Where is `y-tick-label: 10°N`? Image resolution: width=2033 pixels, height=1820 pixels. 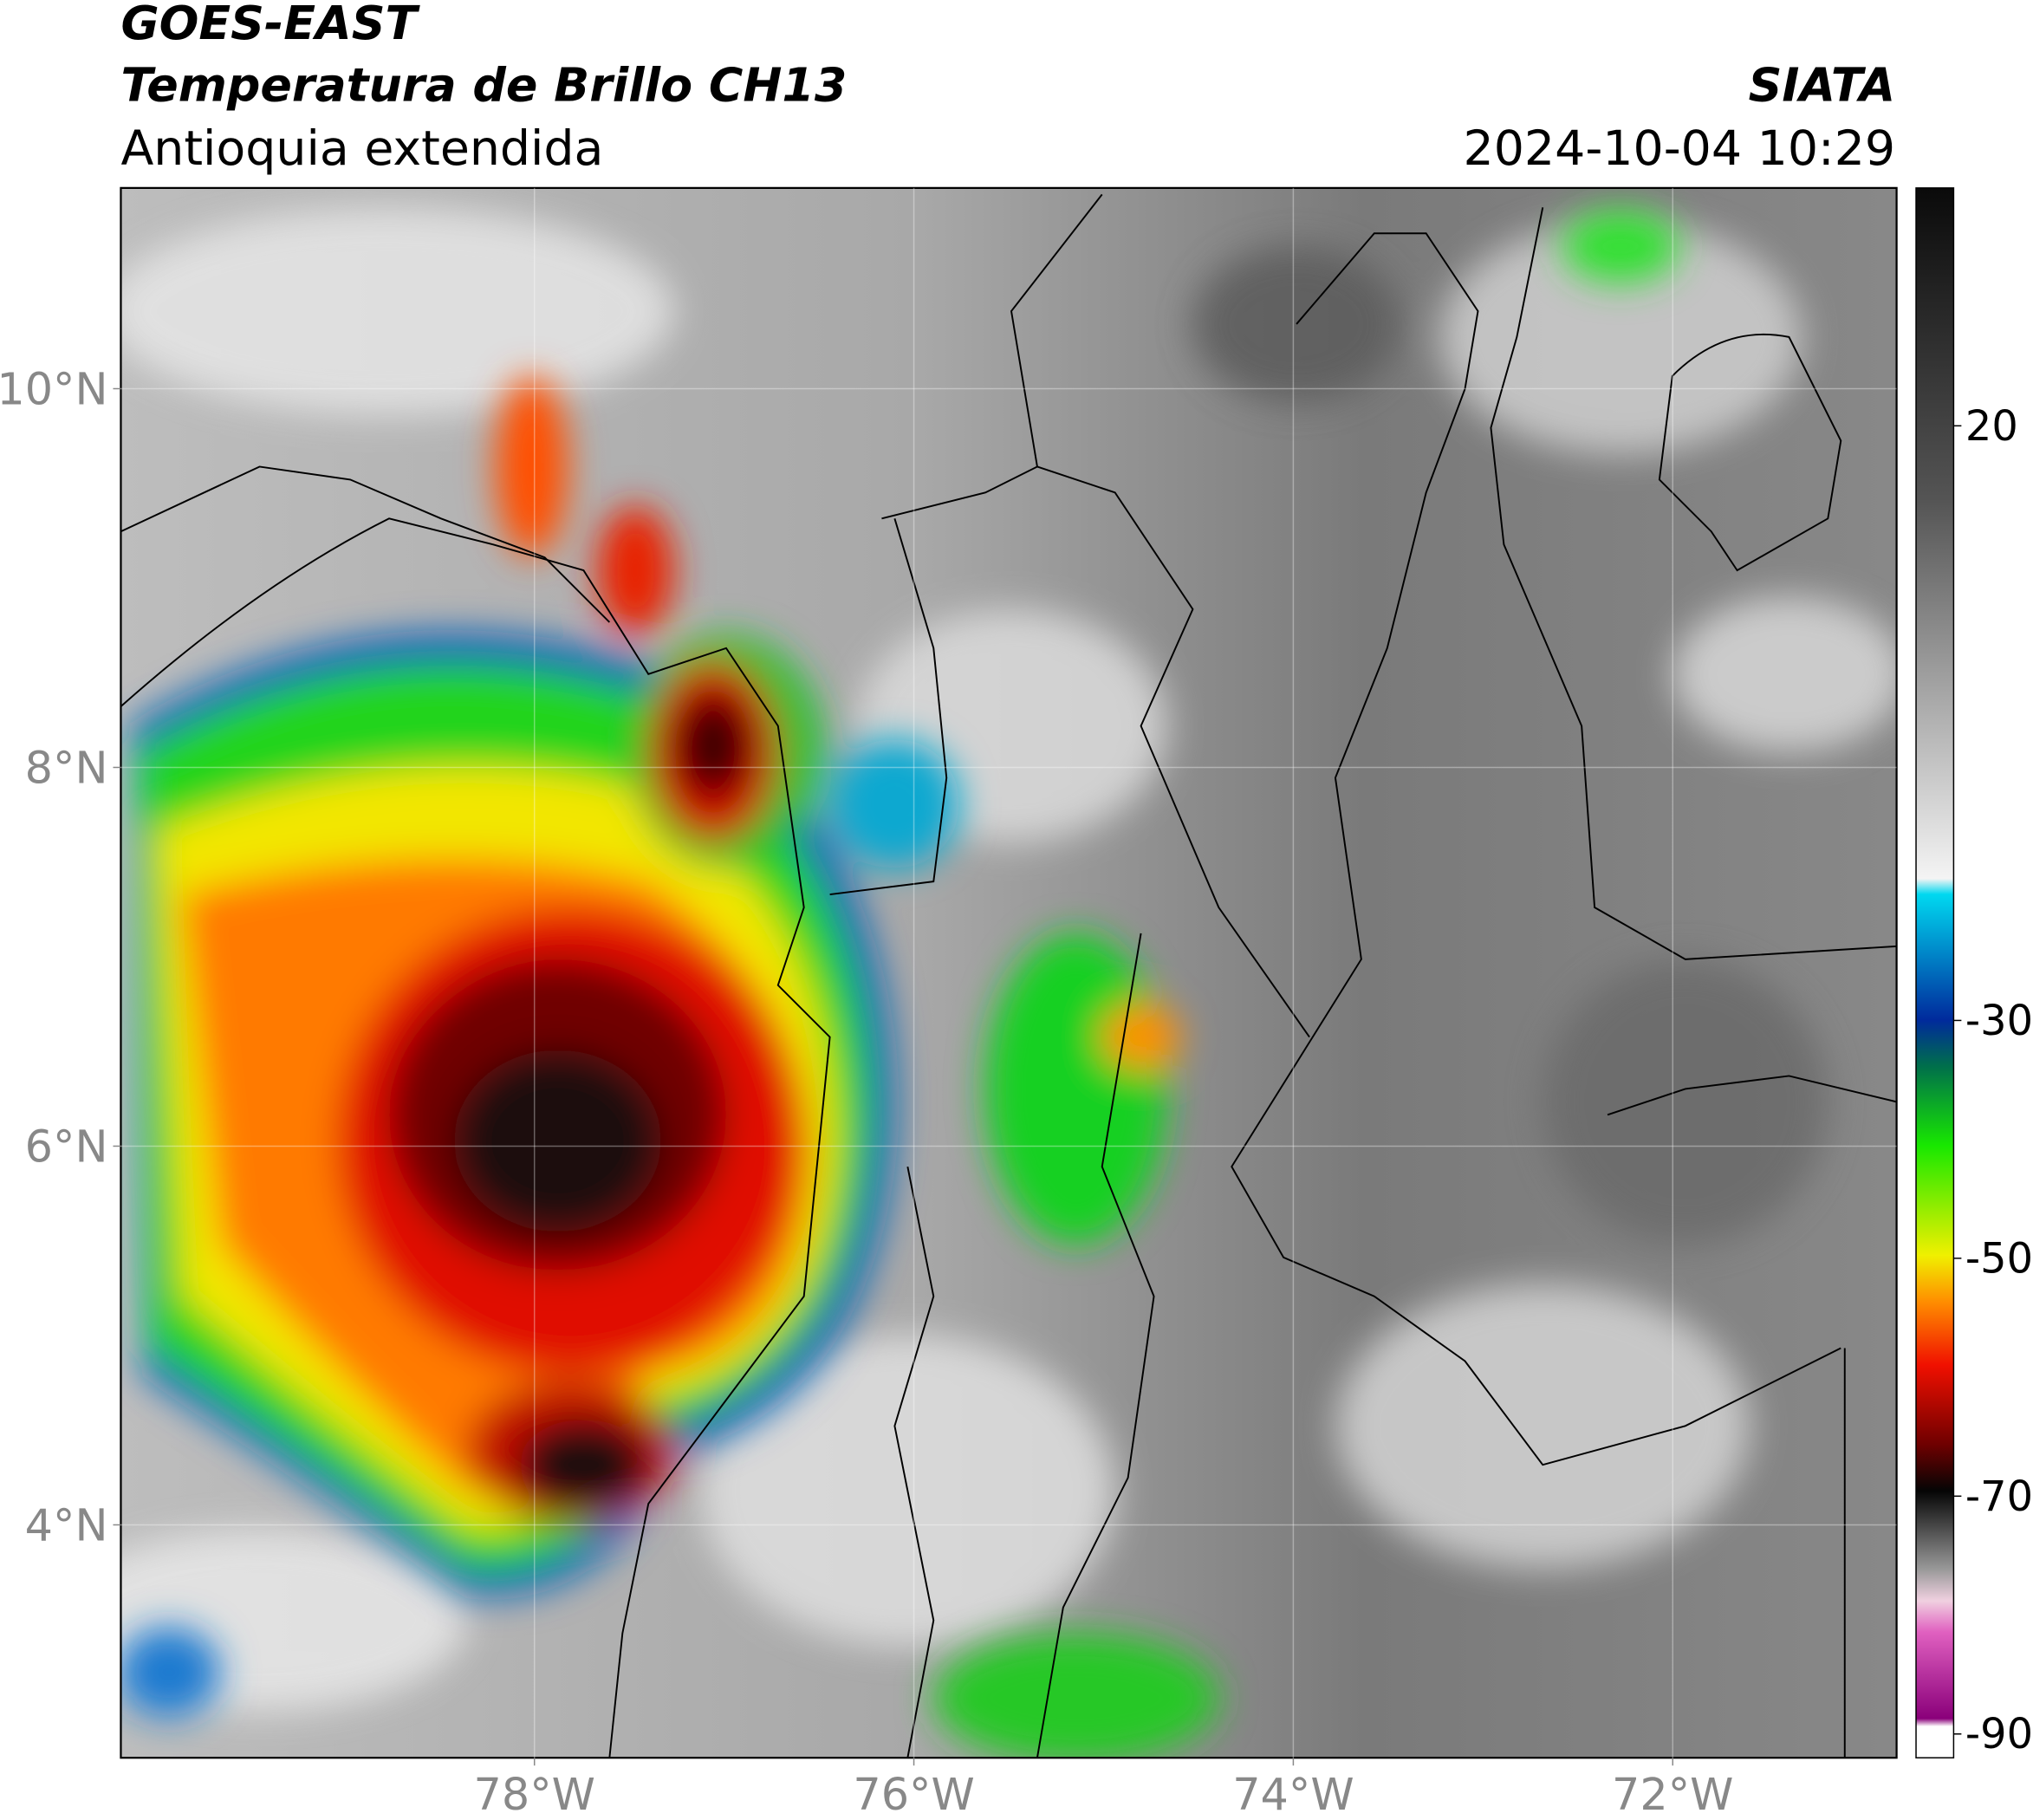 y-tick-label: 10°N is located at coordinates (53, 388).